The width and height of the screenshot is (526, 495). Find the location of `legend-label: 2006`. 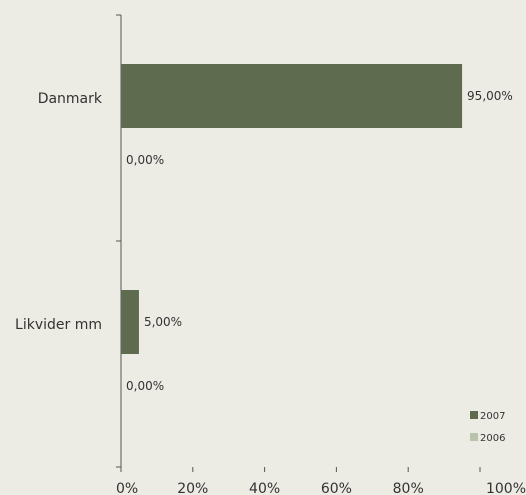

legend-label: 2006 is located at coordinates (492, 438).